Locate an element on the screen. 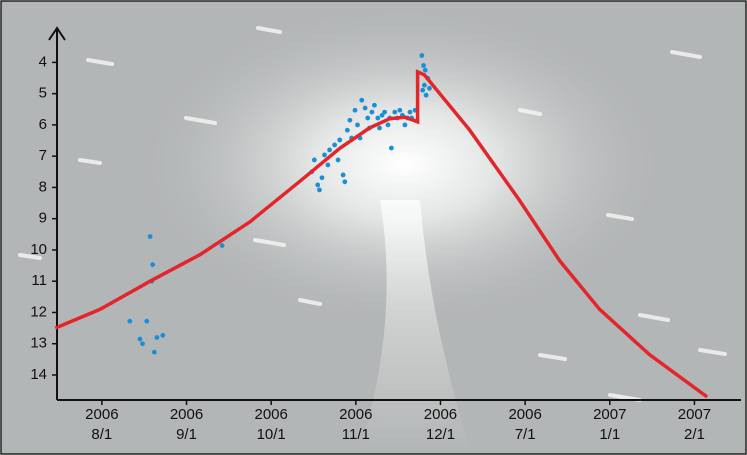 This screenshot has height=455, width=747. y-axis-arrow is located at coordinates (57, 33).